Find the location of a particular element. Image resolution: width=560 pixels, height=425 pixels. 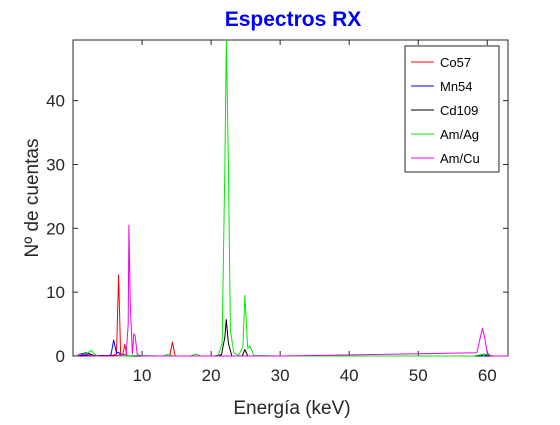

chart-title: Espectros RX is located at coordinates (293, 19).